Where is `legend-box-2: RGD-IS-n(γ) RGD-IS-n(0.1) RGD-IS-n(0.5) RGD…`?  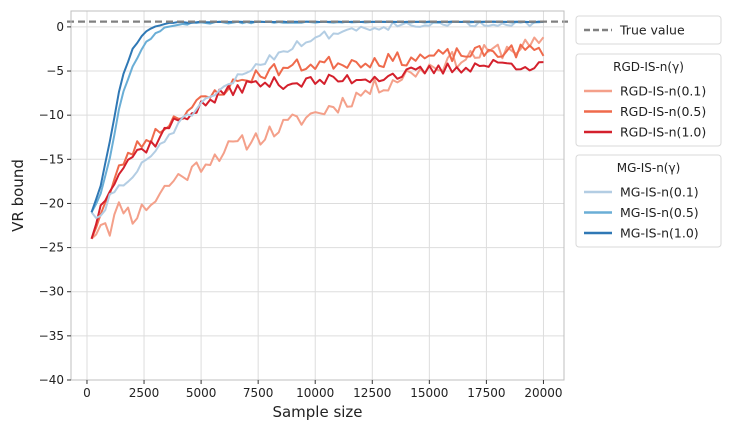
legend-box-2: RGD-IS-n(γ) RGD-IS-n(0.1) RGD-IS-n(0.5) RGD… is located at coordinates (648, 100).